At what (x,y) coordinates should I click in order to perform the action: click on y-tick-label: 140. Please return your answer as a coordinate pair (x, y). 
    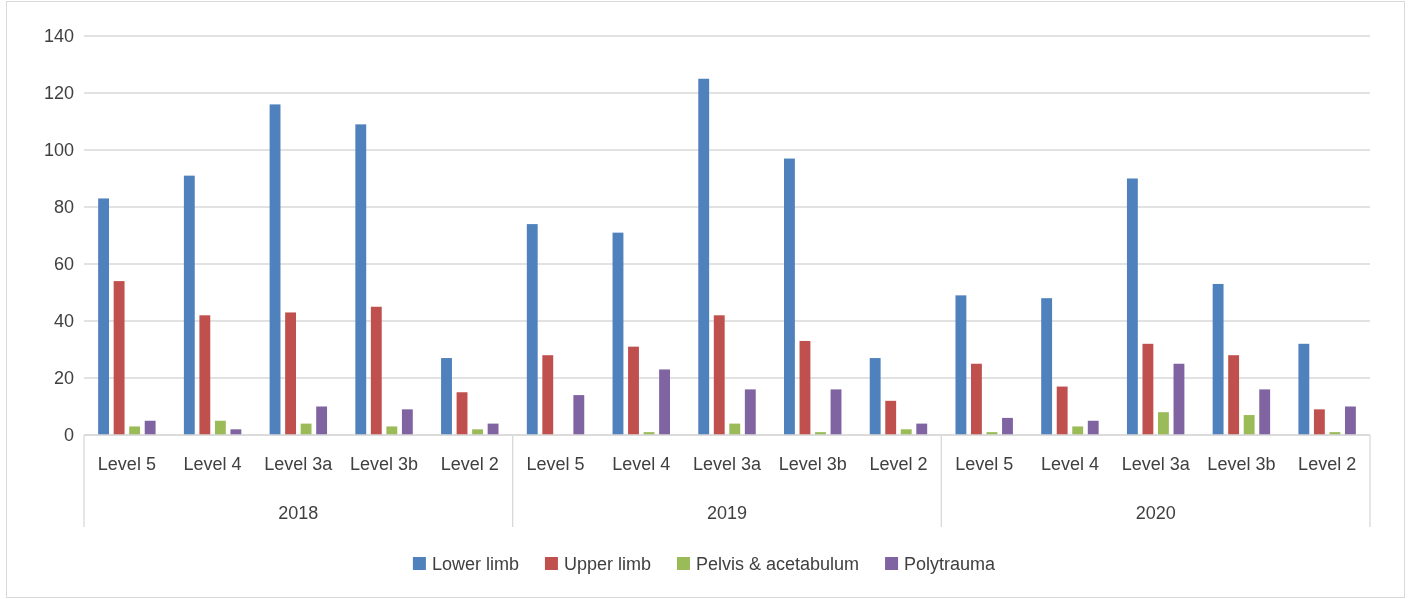
    Looking at the image, I should click on (58, 36).